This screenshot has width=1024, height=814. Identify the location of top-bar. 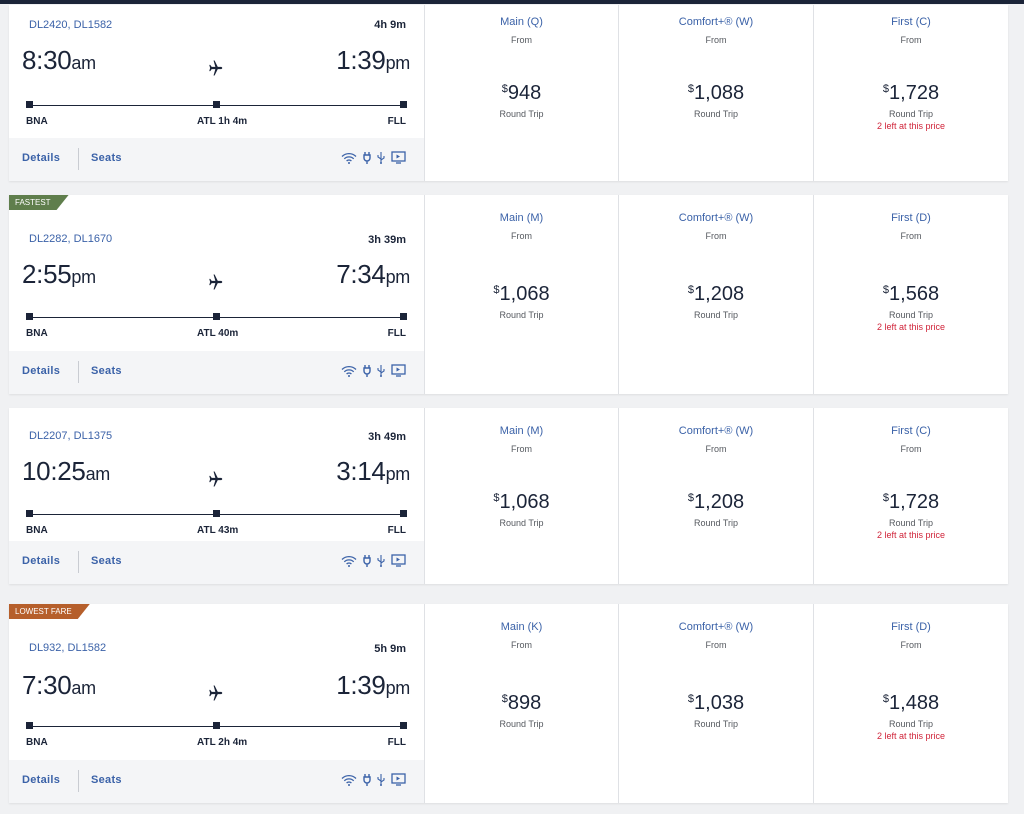
(512, 2).